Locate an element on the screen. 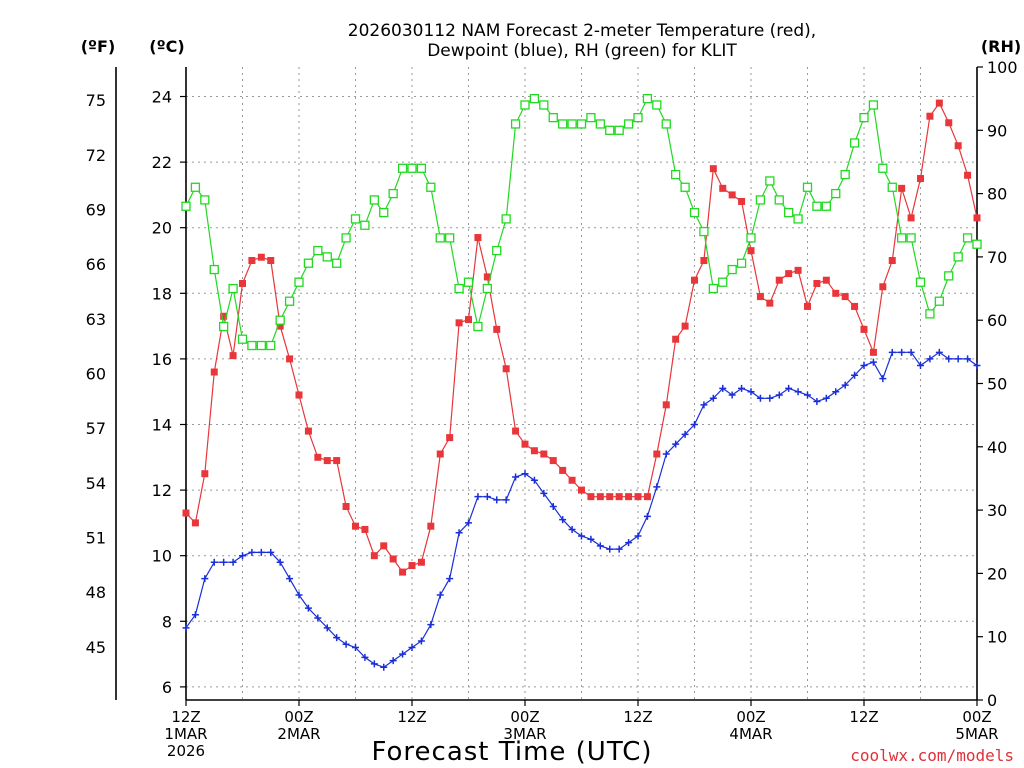 The image size is (1024, 768). rh-tick-label: 80 is located at coordinates (997, 194).